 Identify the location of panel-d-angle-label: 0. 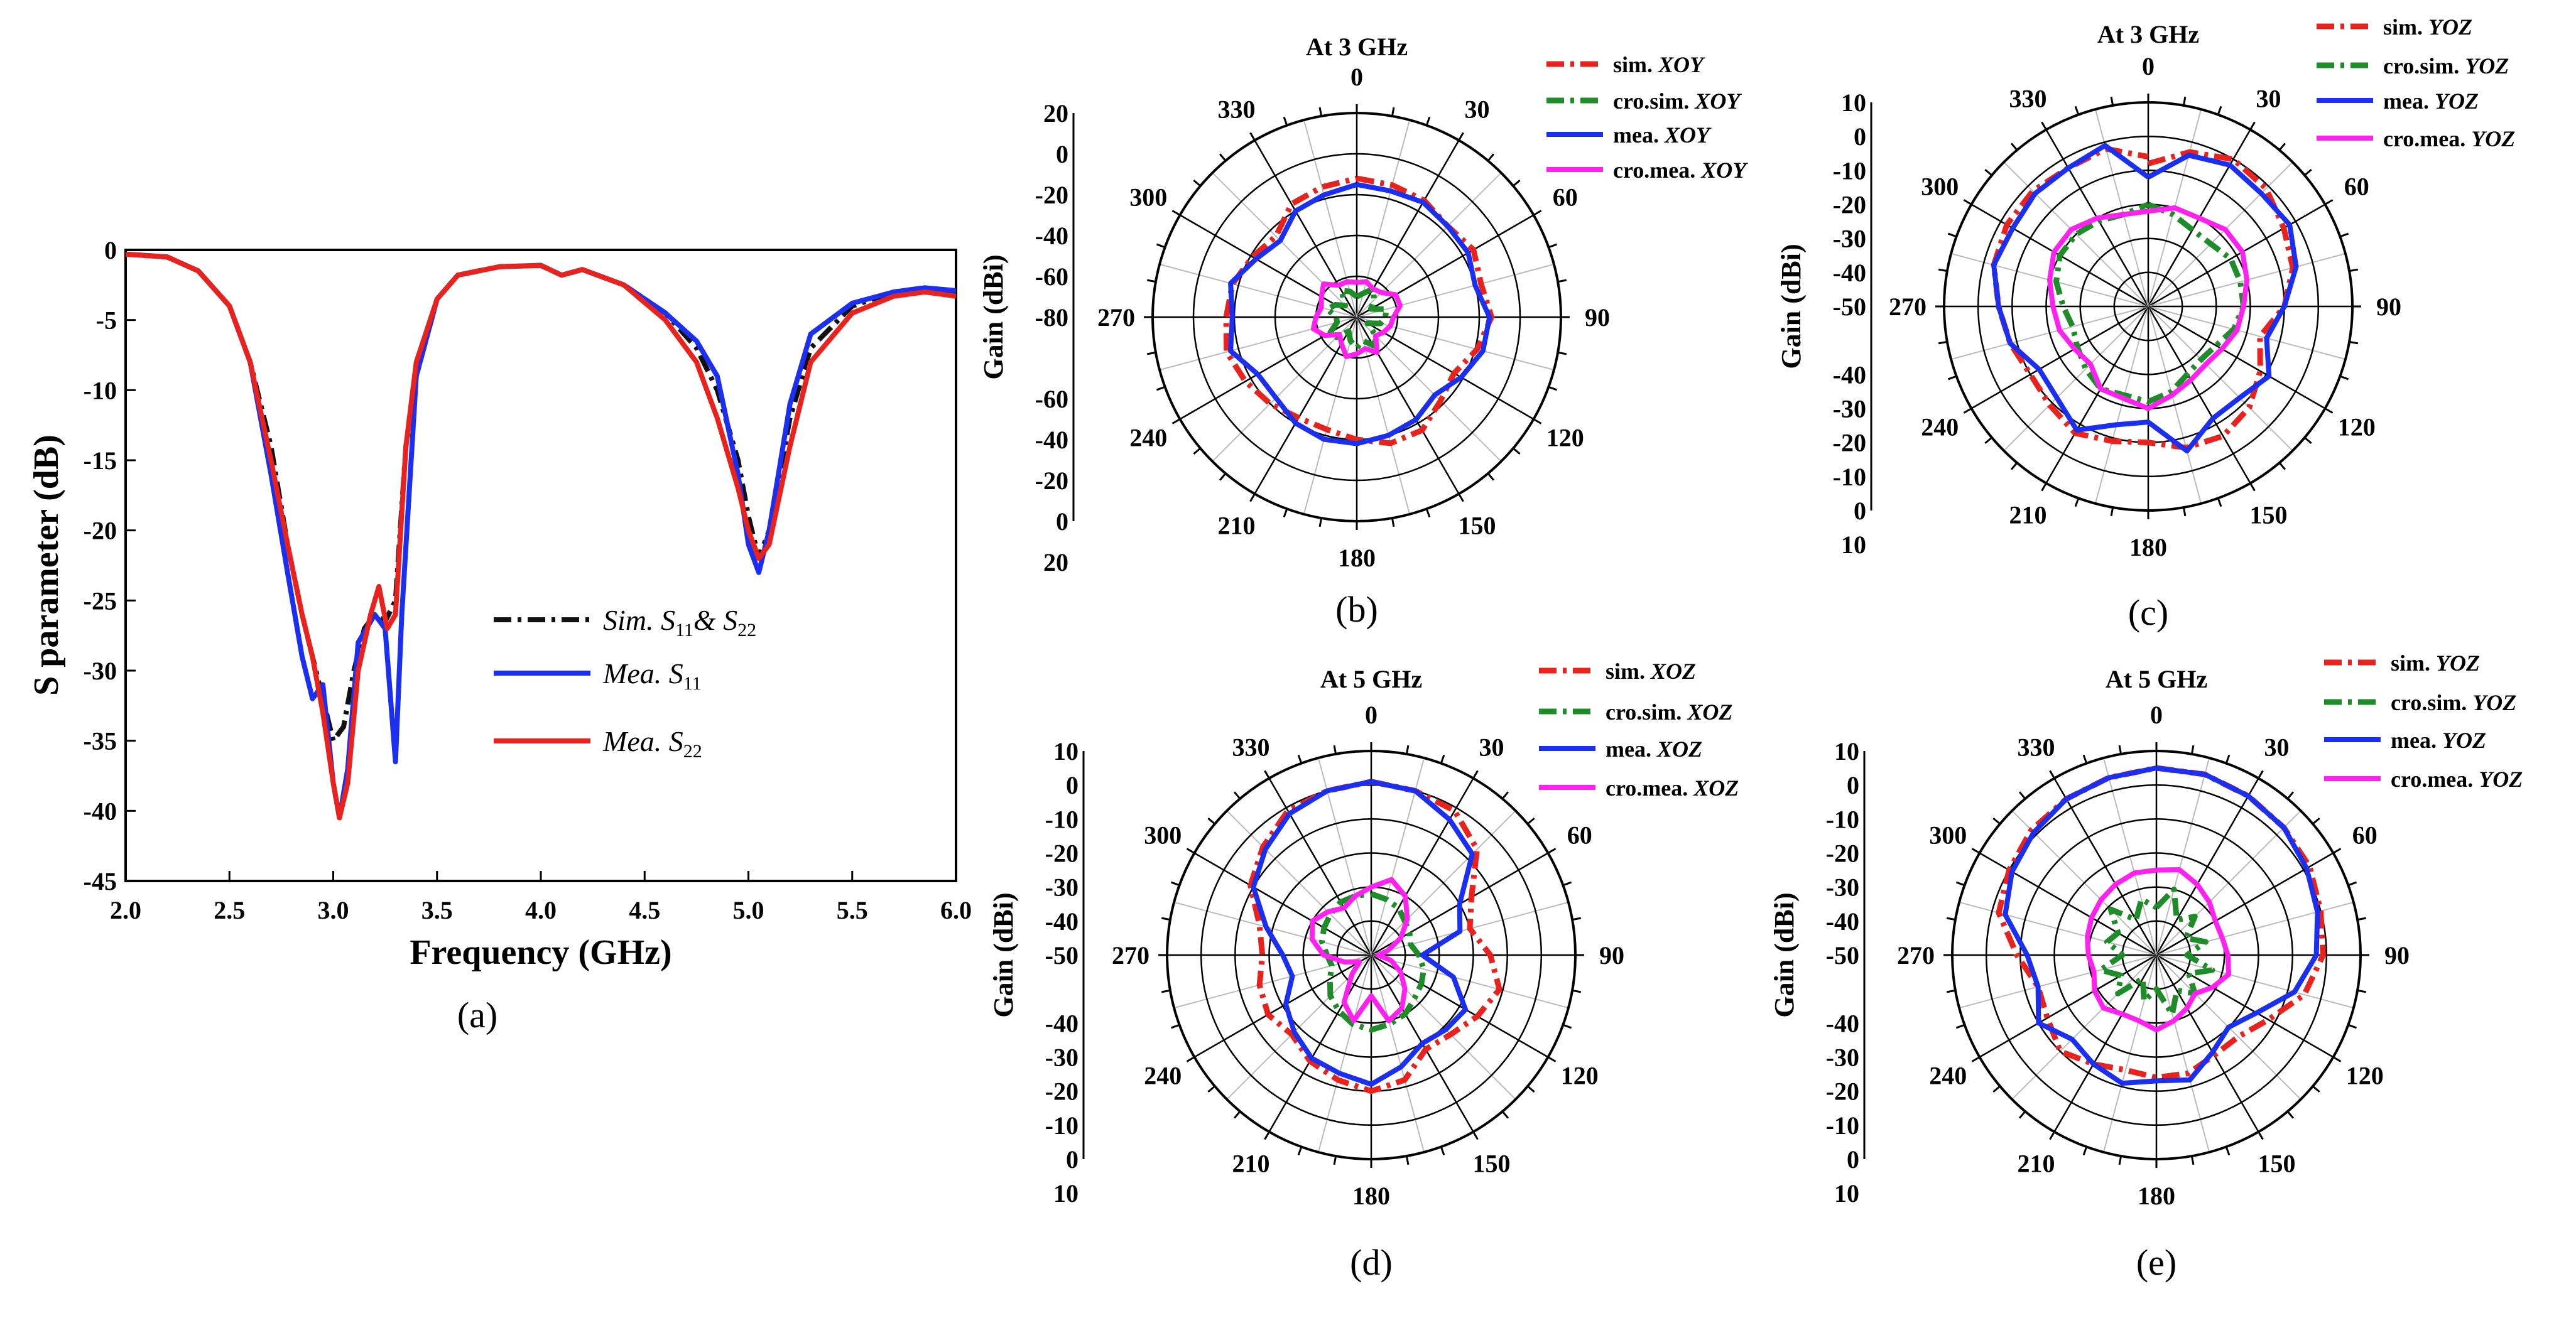
(1372, 715).